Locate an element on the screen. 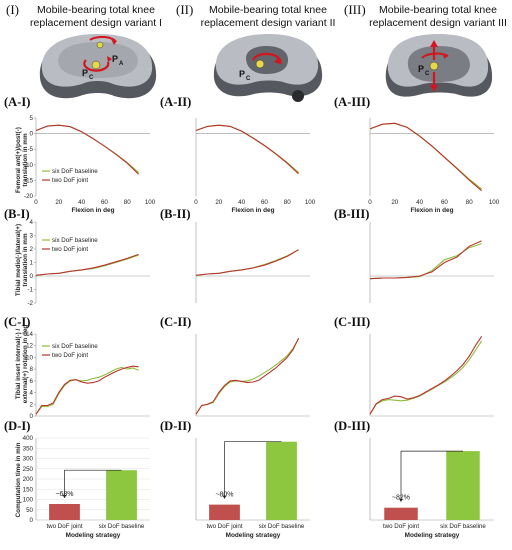 The image size is (512, 550). panel-label-d-ii: (D-II) is located at coordinates (175, 426).